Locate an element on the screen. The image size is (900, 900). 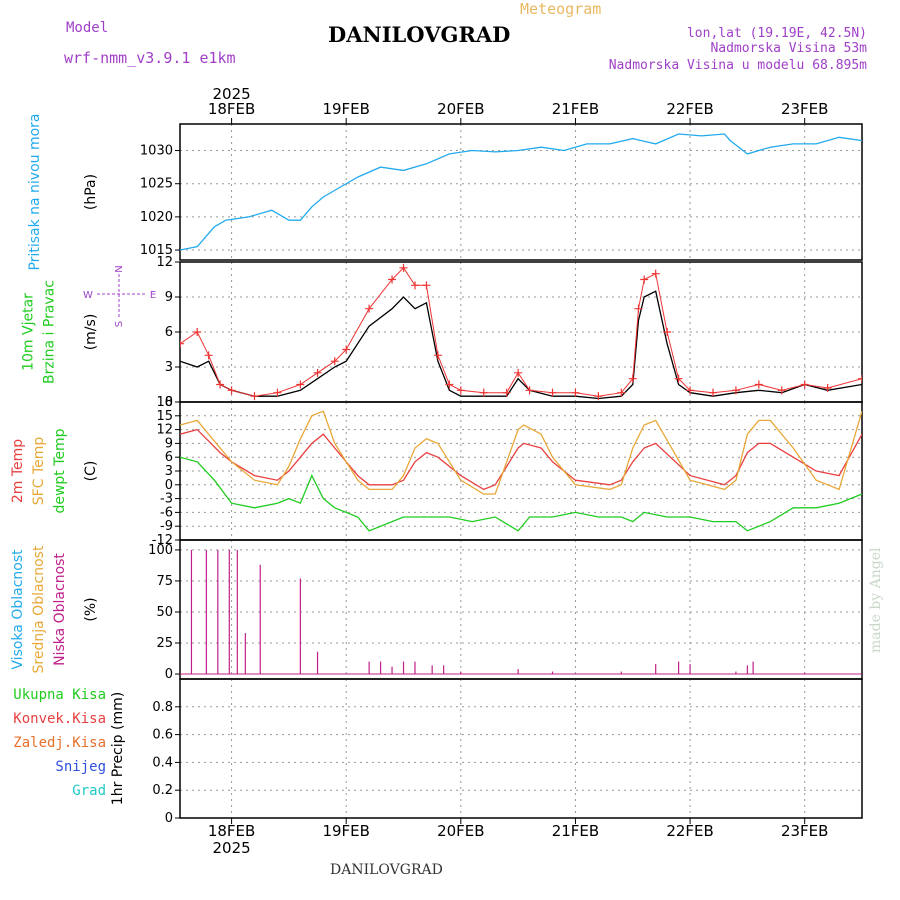
side-label-cloud-0: Visoka Oblacnost is located at coordinates (18, 609).